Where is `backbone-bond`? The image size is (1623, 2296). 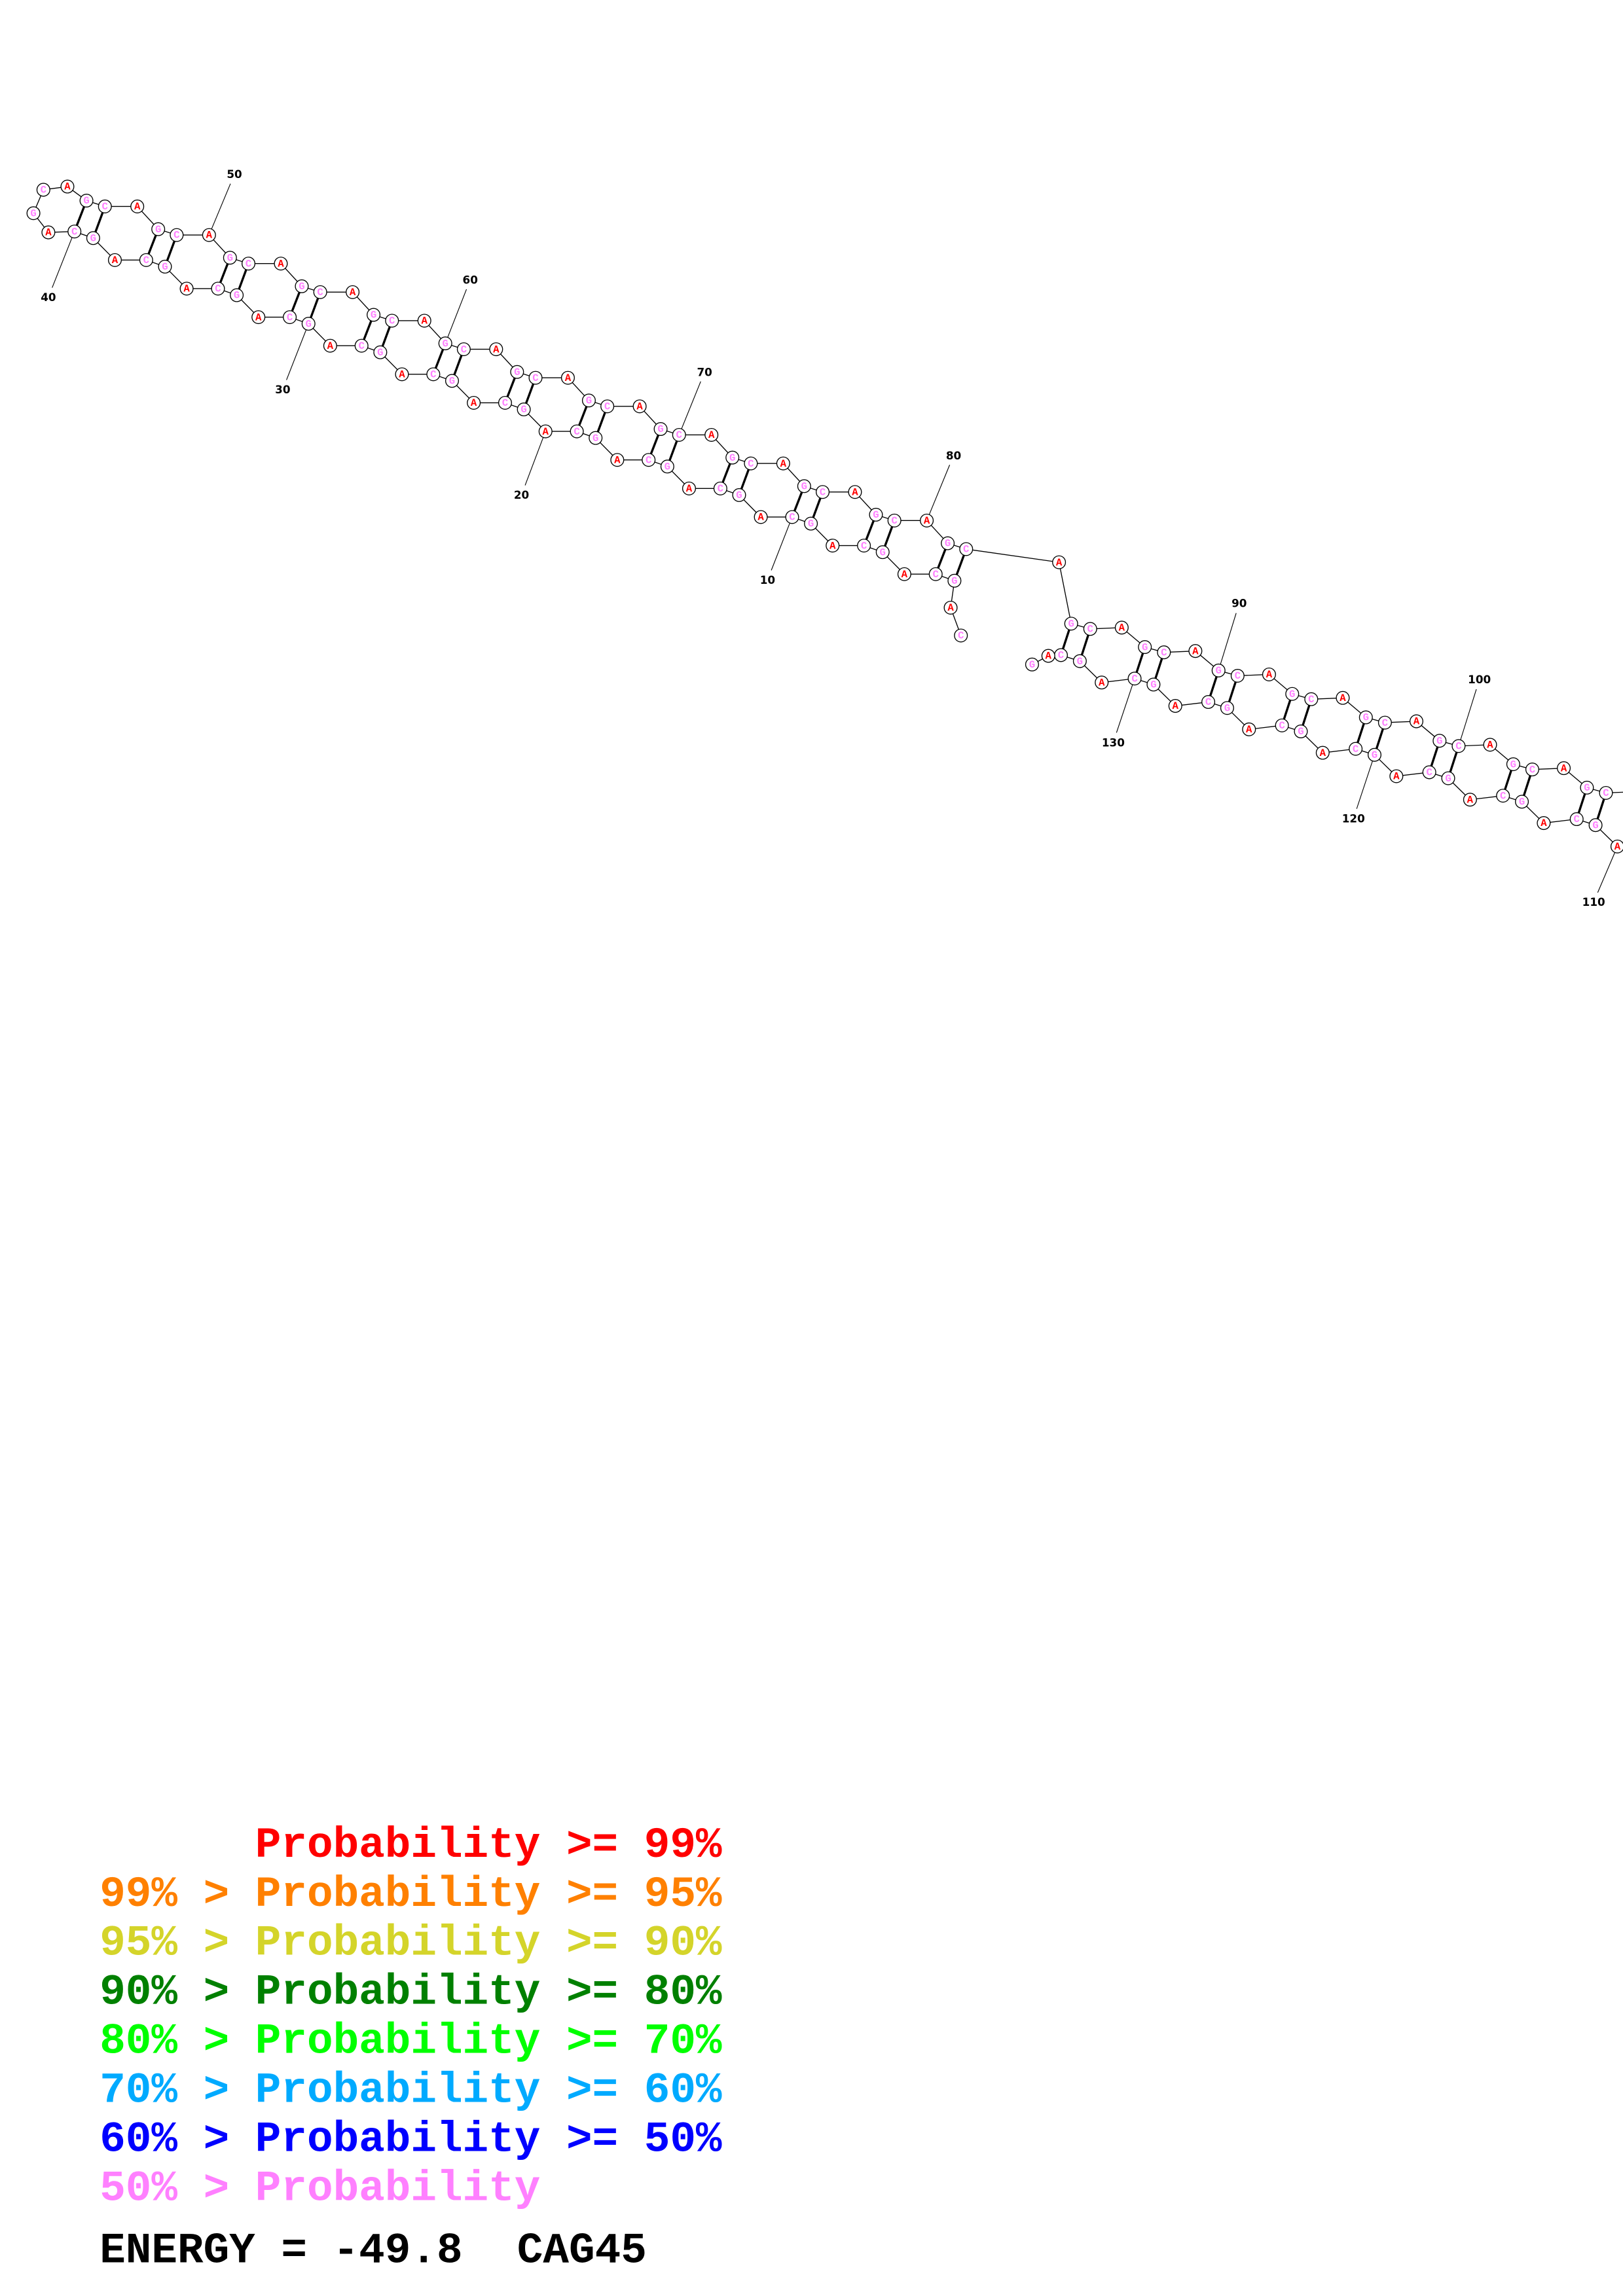 backbone-bond is located at coordinates (1012, 555).